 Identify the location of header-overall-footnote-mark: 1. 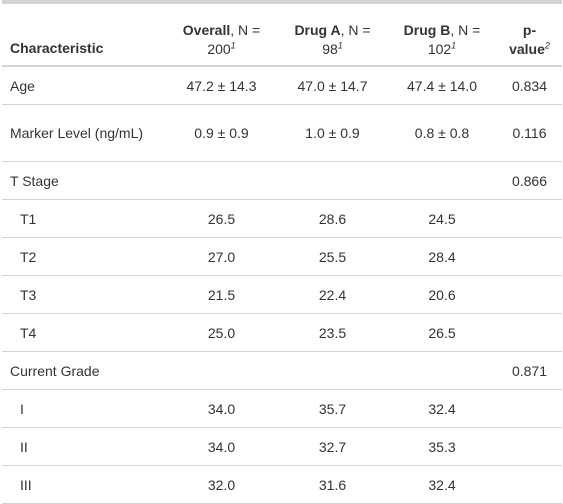
(233, 45).